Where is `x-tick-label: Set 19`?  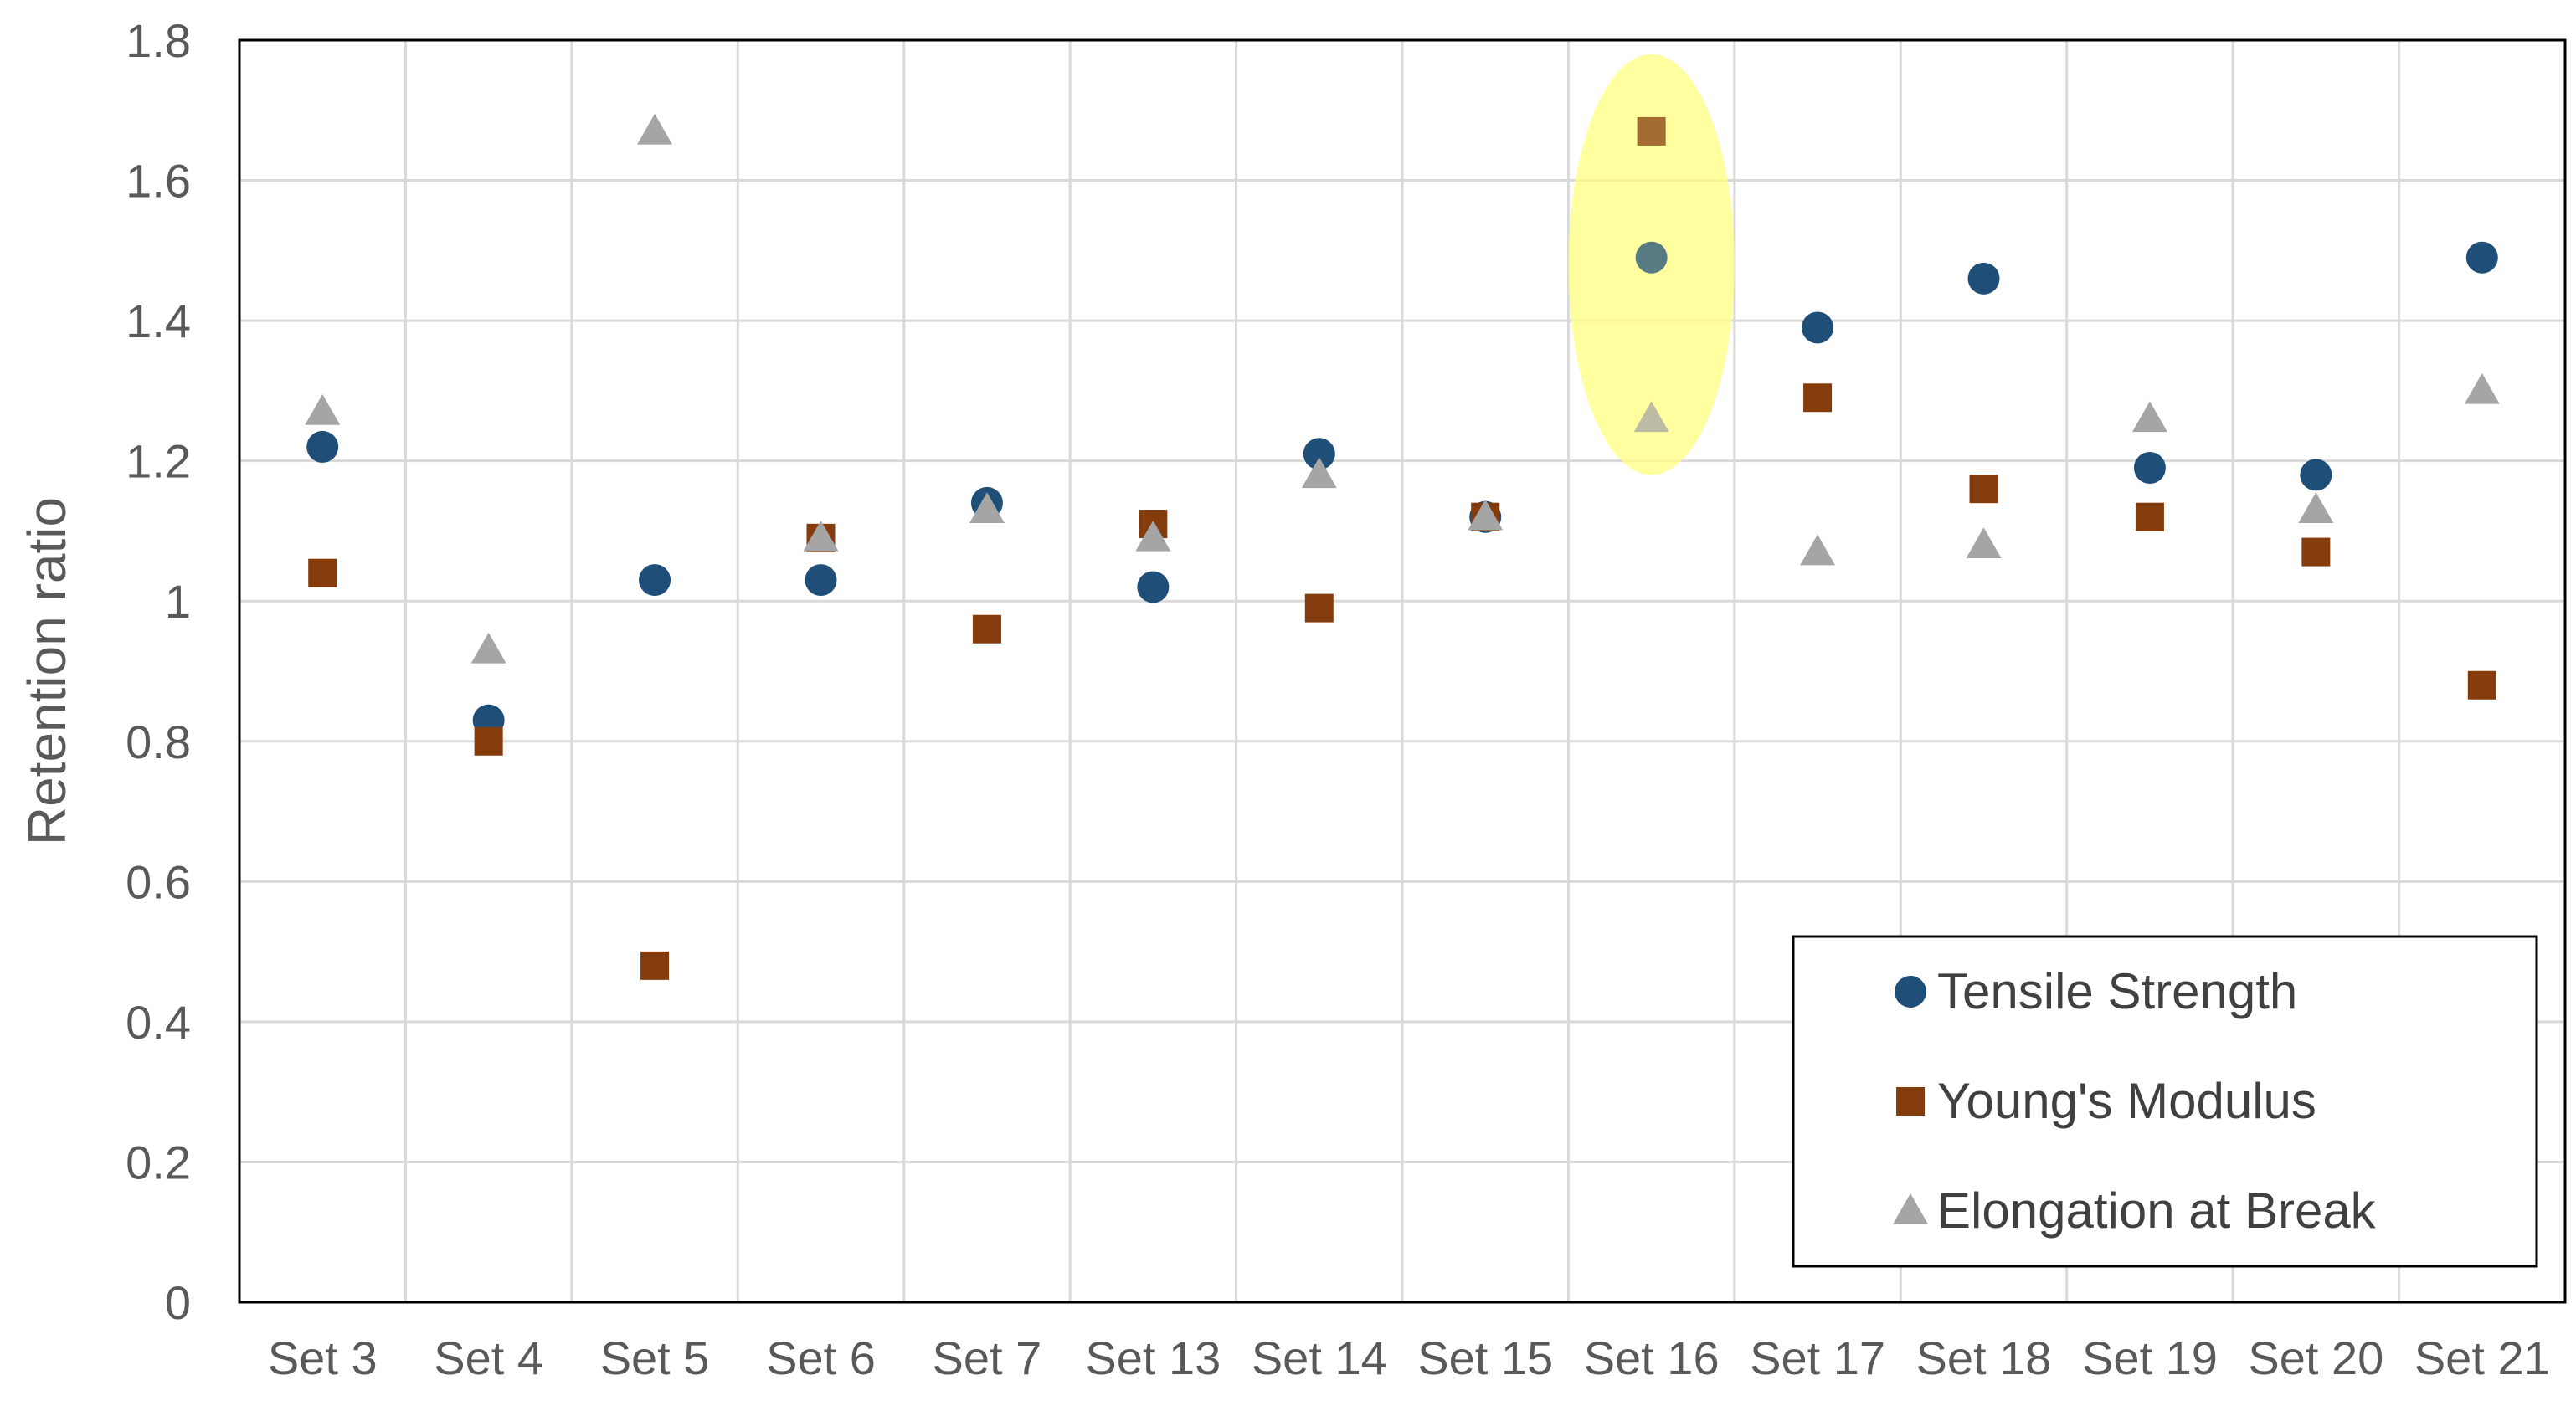 x-tick-label: Set 19 is located at coordinates (2150, 1357).